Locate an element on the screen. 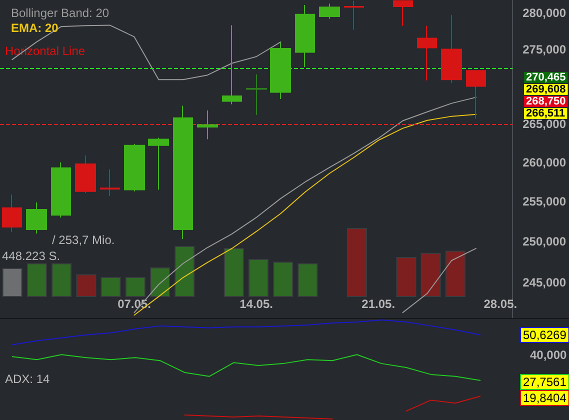  series-label: Bollinger Band: 20 is located at coordinates (60, 13).